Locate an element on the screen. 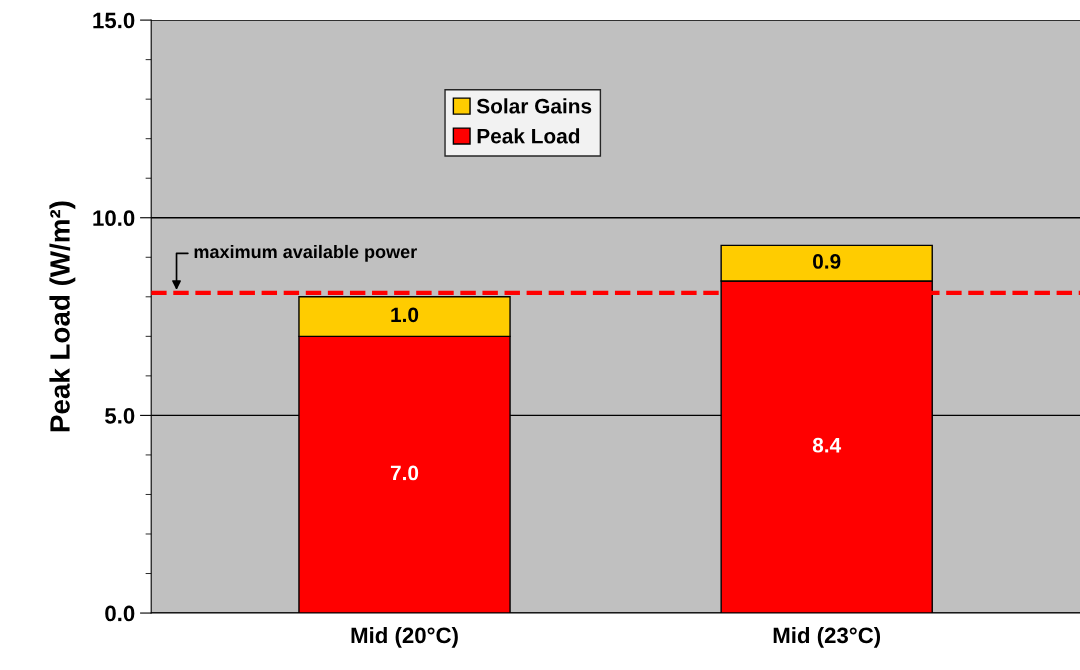 The height and width of the screenshot is (670, 1080). y-tick-label: 10.0 is located at coordinates (114, 218).